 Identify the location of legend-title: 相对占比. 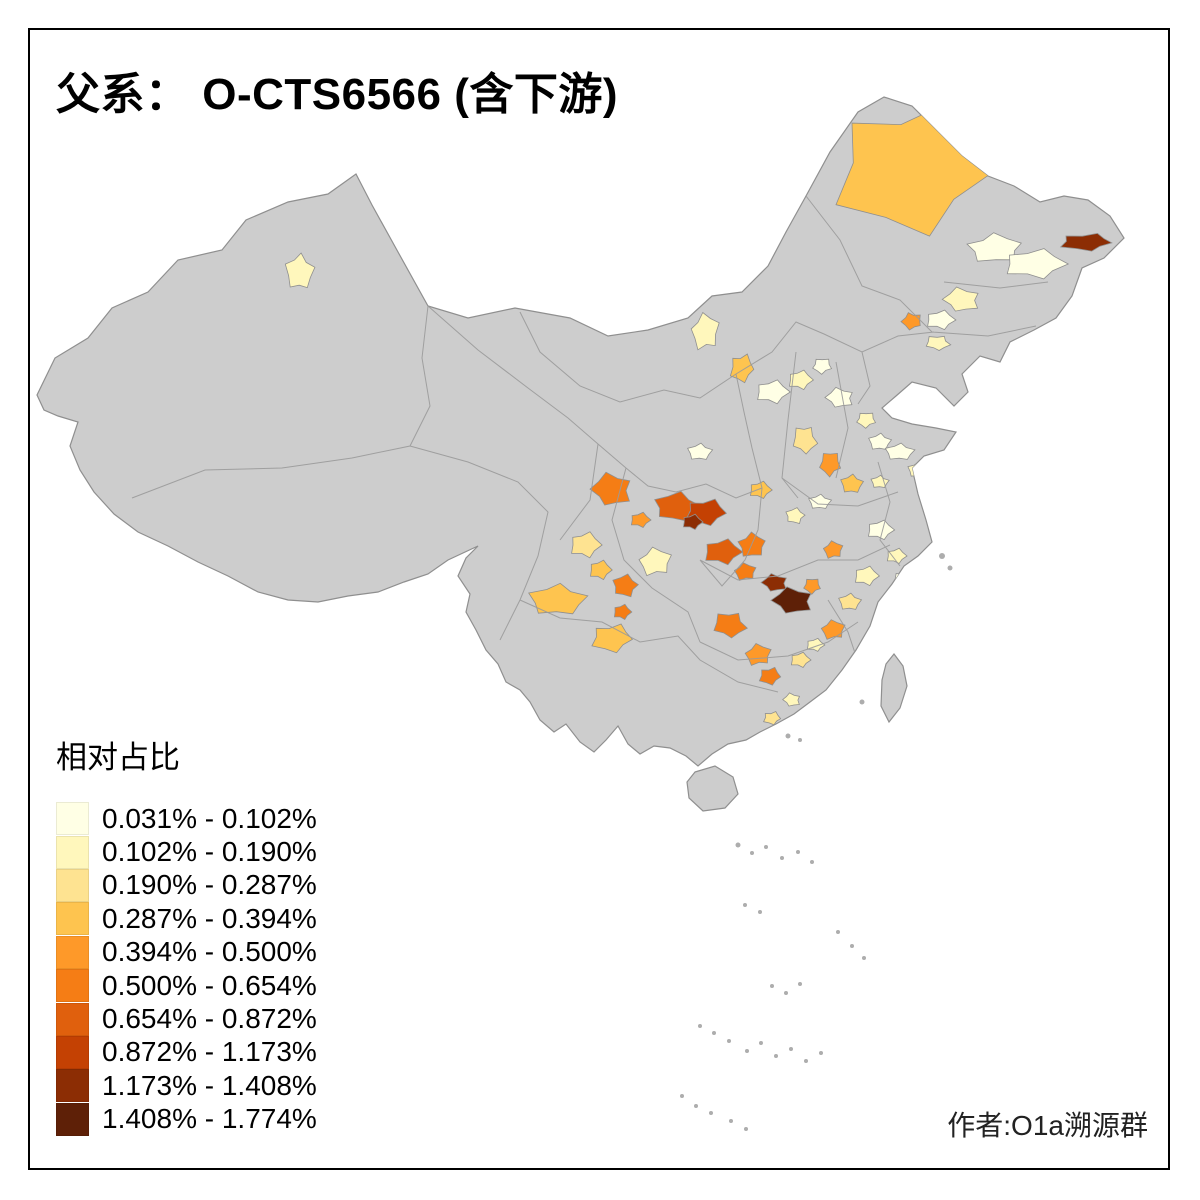
(118, 757).